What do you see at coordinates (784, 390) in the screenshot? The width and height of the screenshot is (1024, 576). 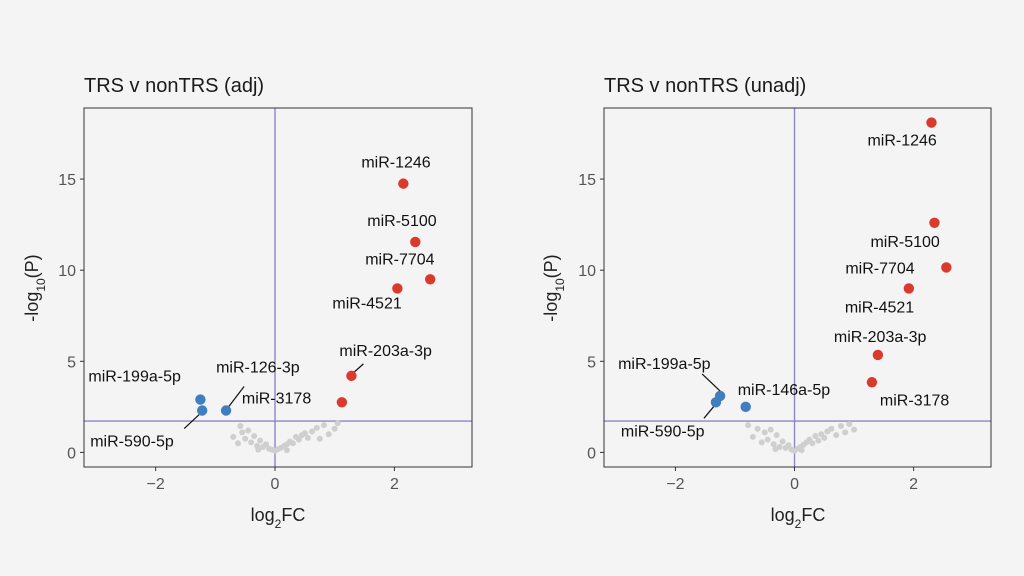 I see `point-label: miR-146a-5p` at bounding box center [784, 390].